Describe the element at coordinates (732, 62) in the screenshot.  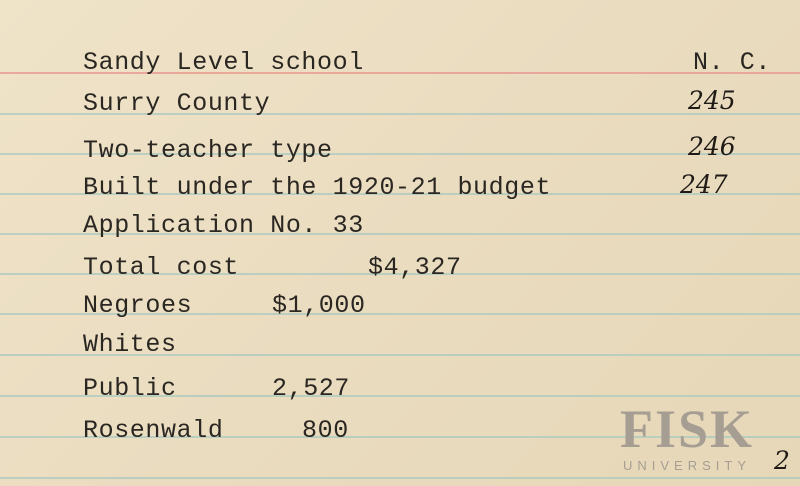
I see `state: N. C.` at that location.